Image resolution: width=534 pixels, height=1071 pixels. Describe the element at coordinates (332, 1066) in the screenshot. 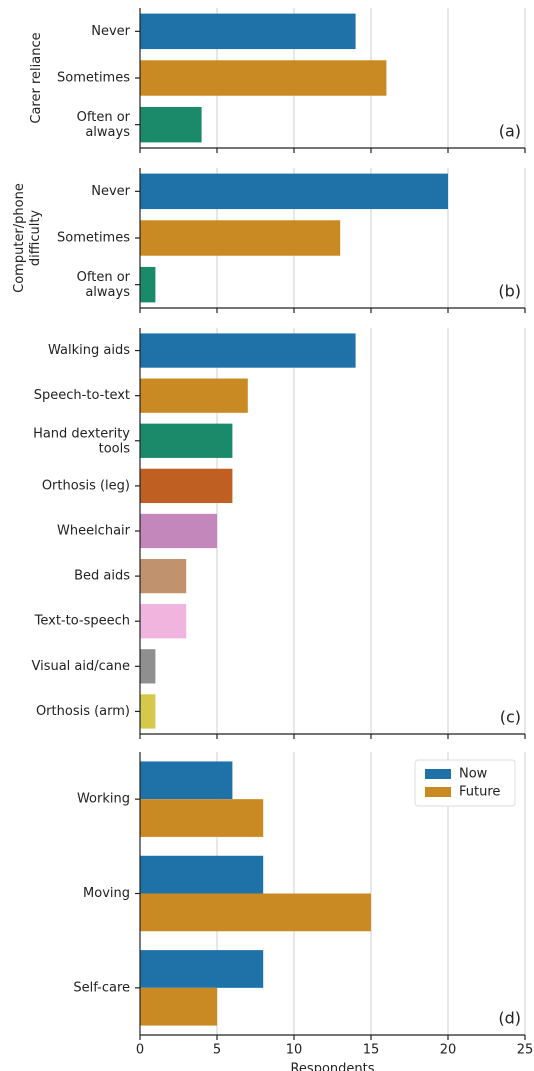

I see `x-axis-label: Respondents` at that location.